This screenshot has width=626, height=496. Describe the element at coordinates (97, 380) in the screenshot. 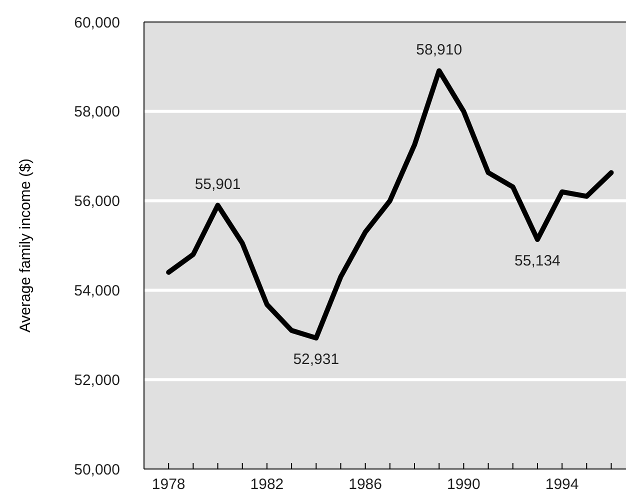

I see `y-tick-label: 52,000` at that location.